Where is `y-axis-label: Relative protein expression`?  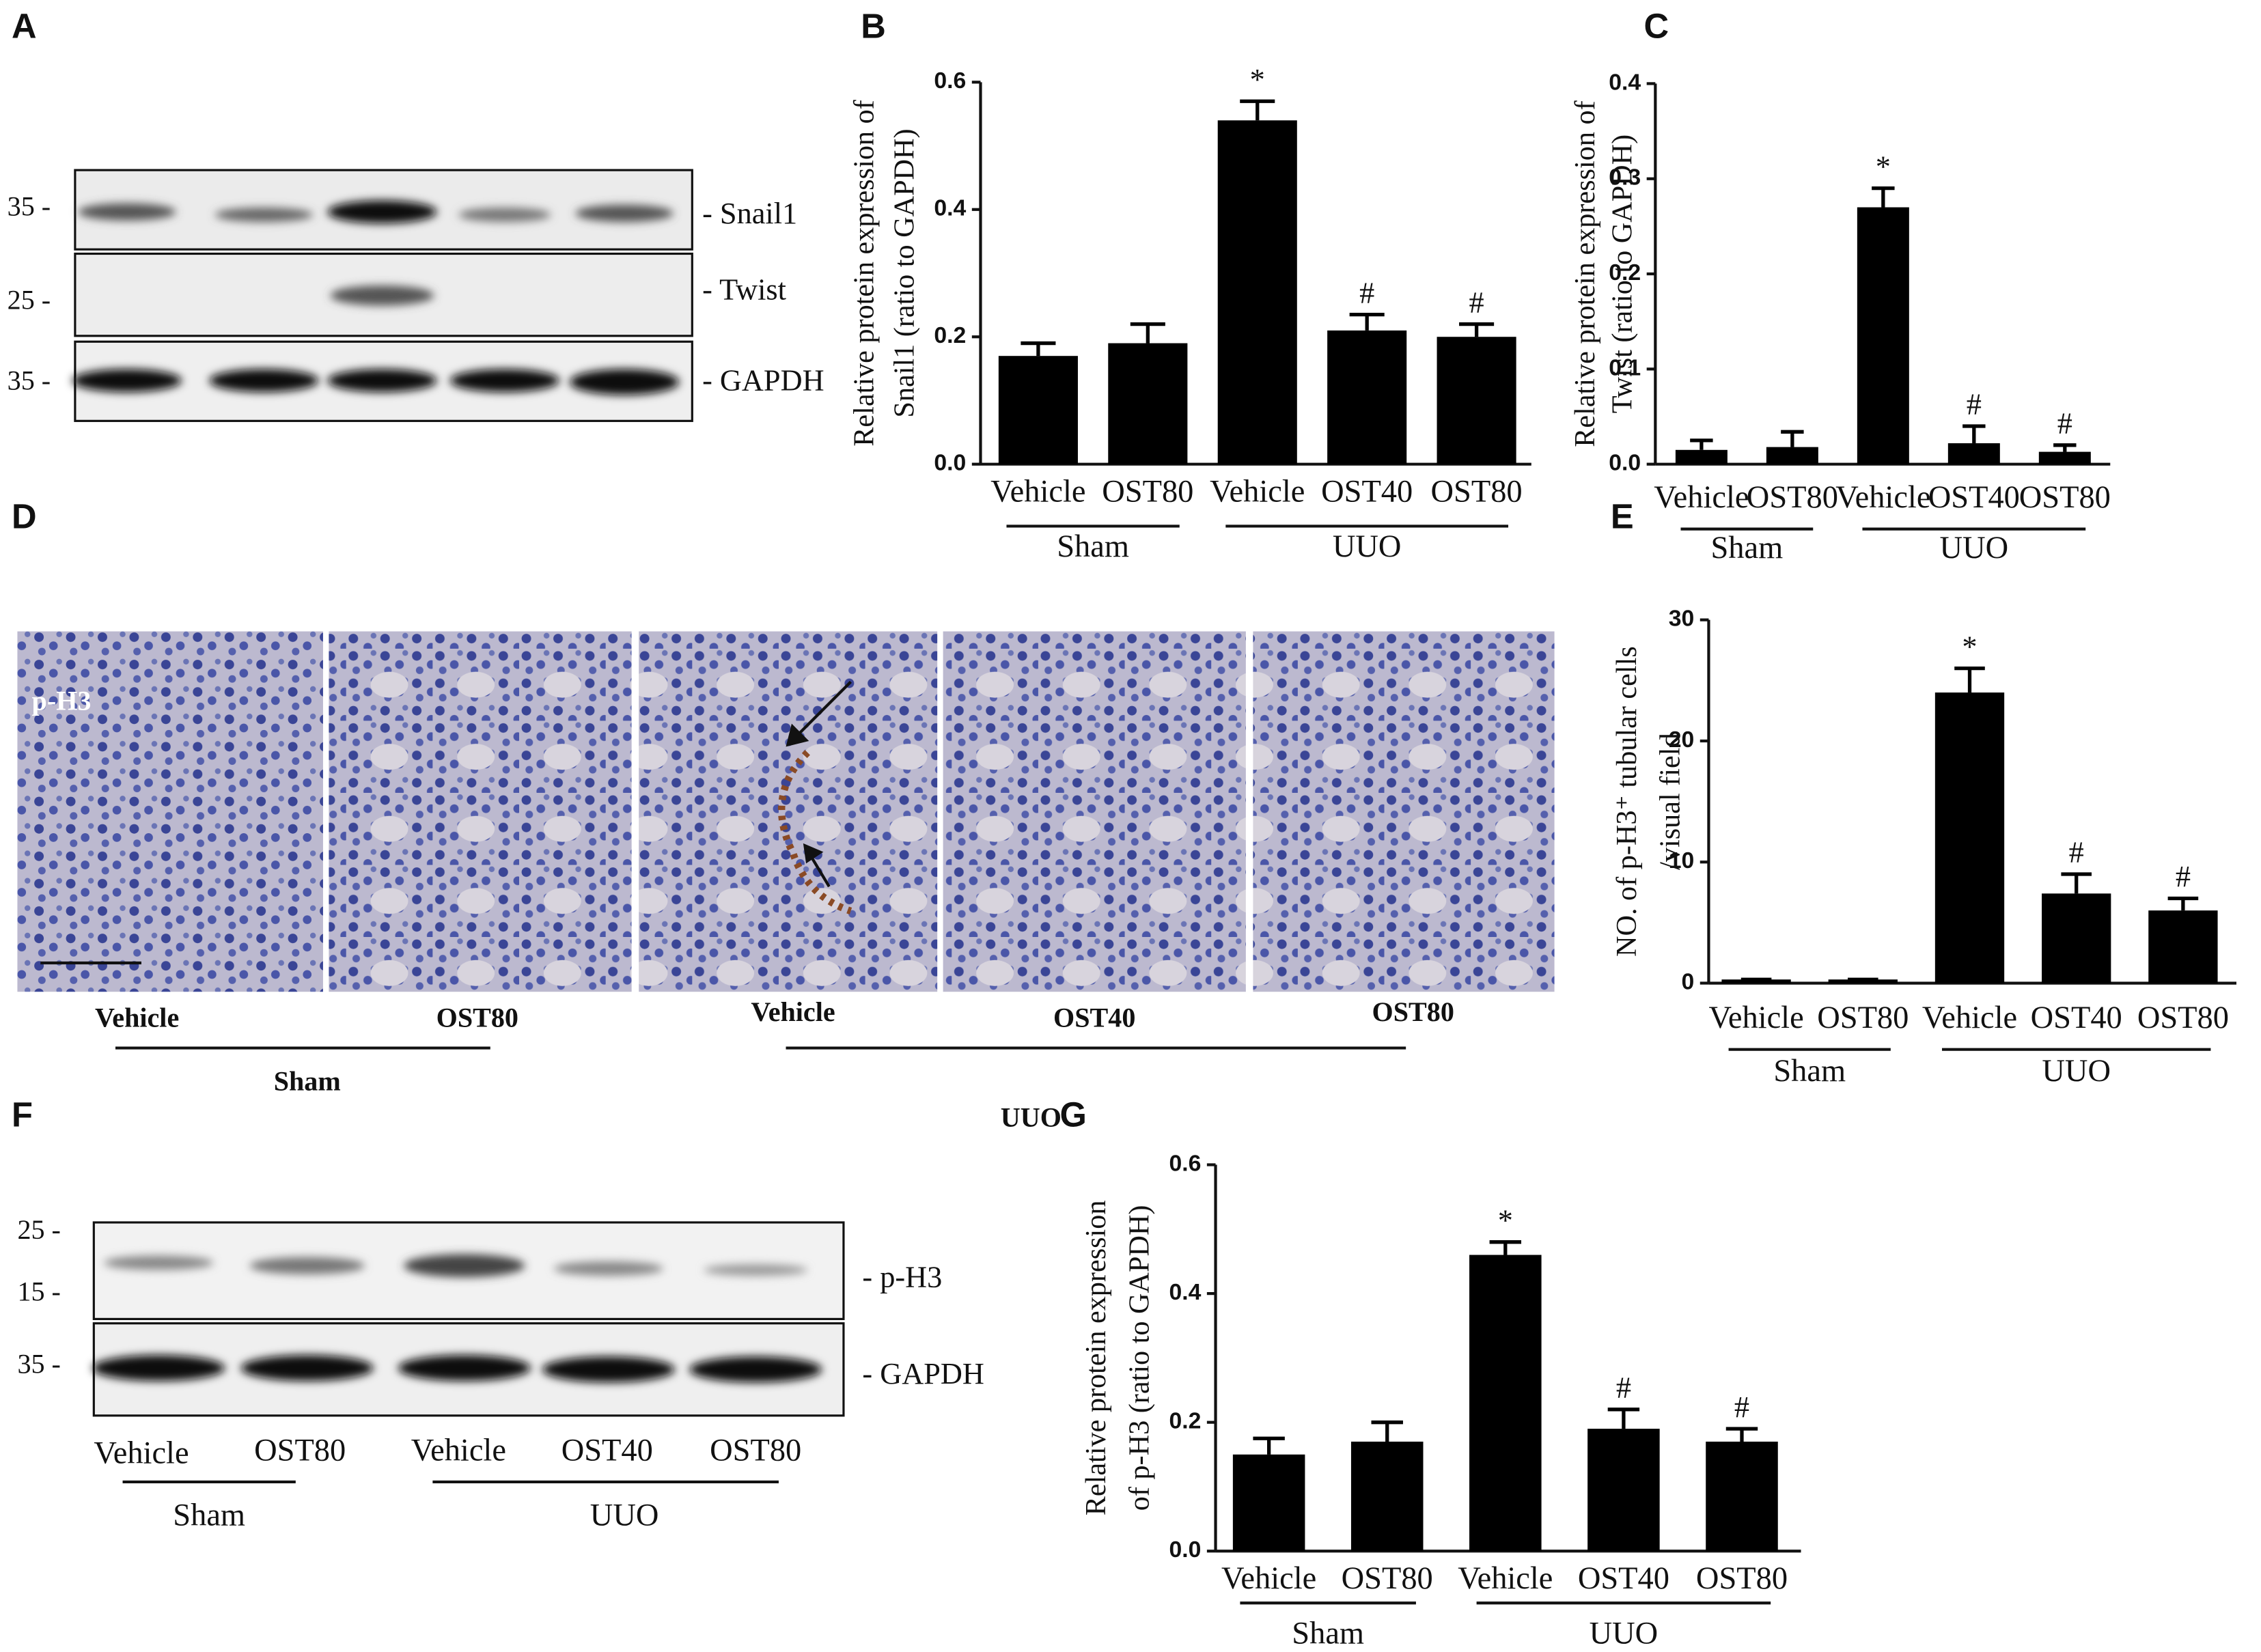
y-axis-label: Relative protein expression is located at coordinates (1096, 1358).